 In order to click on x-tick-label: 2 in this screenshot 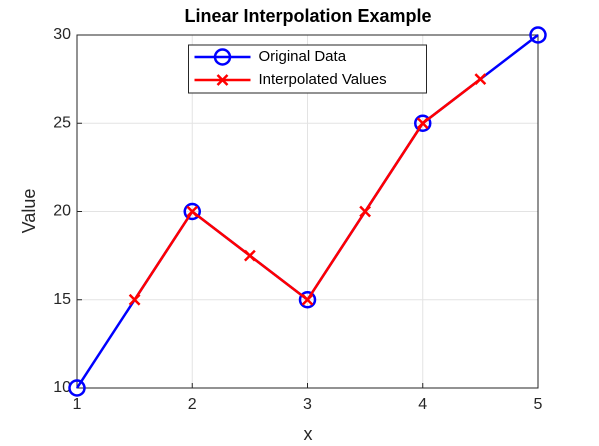, I will do `click(192, 404)`.